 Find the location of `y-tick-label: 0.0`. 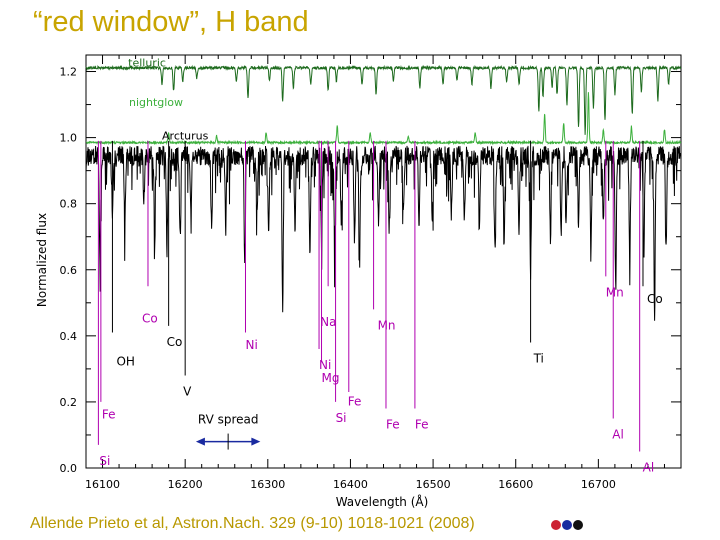

y-tick-label: 0.0 is located at coordinates (69, 468).